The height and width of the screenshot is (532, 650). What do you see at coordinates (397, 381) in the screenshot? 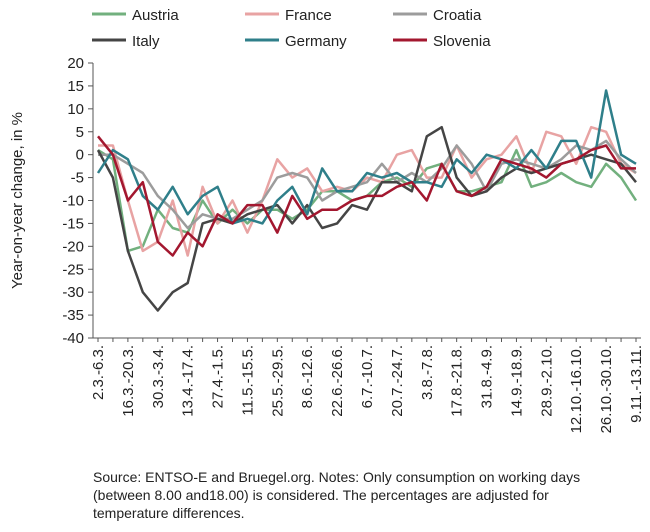
I see `x-tick-label: 20.7.-24.7.` at bounding box center [397, 381].